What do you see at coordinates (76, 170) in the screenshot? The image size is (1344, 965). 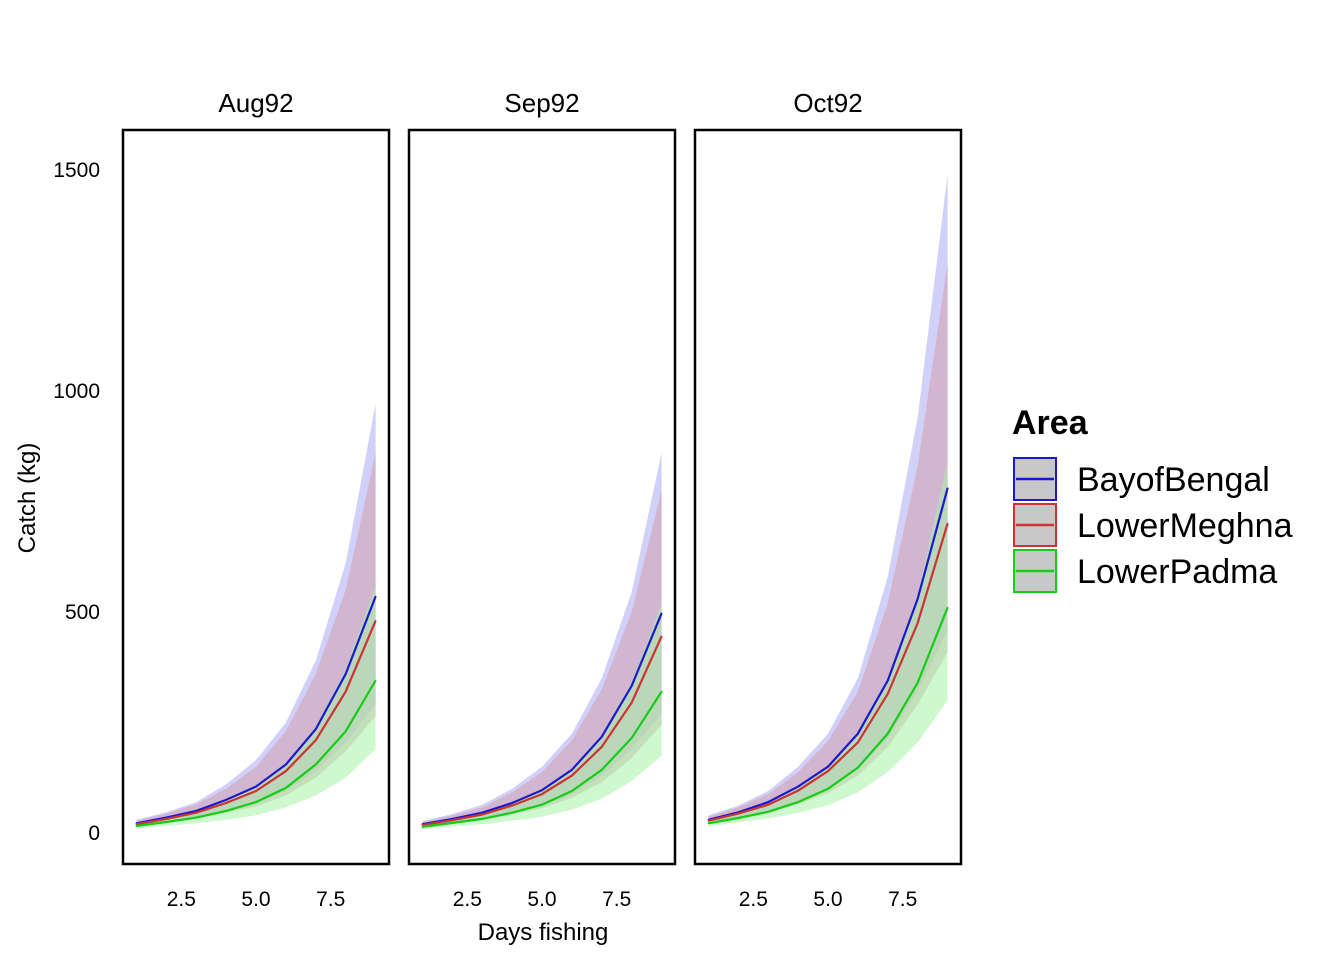 I see `y-tick-label: 1500` at bounding box center [76, 170].